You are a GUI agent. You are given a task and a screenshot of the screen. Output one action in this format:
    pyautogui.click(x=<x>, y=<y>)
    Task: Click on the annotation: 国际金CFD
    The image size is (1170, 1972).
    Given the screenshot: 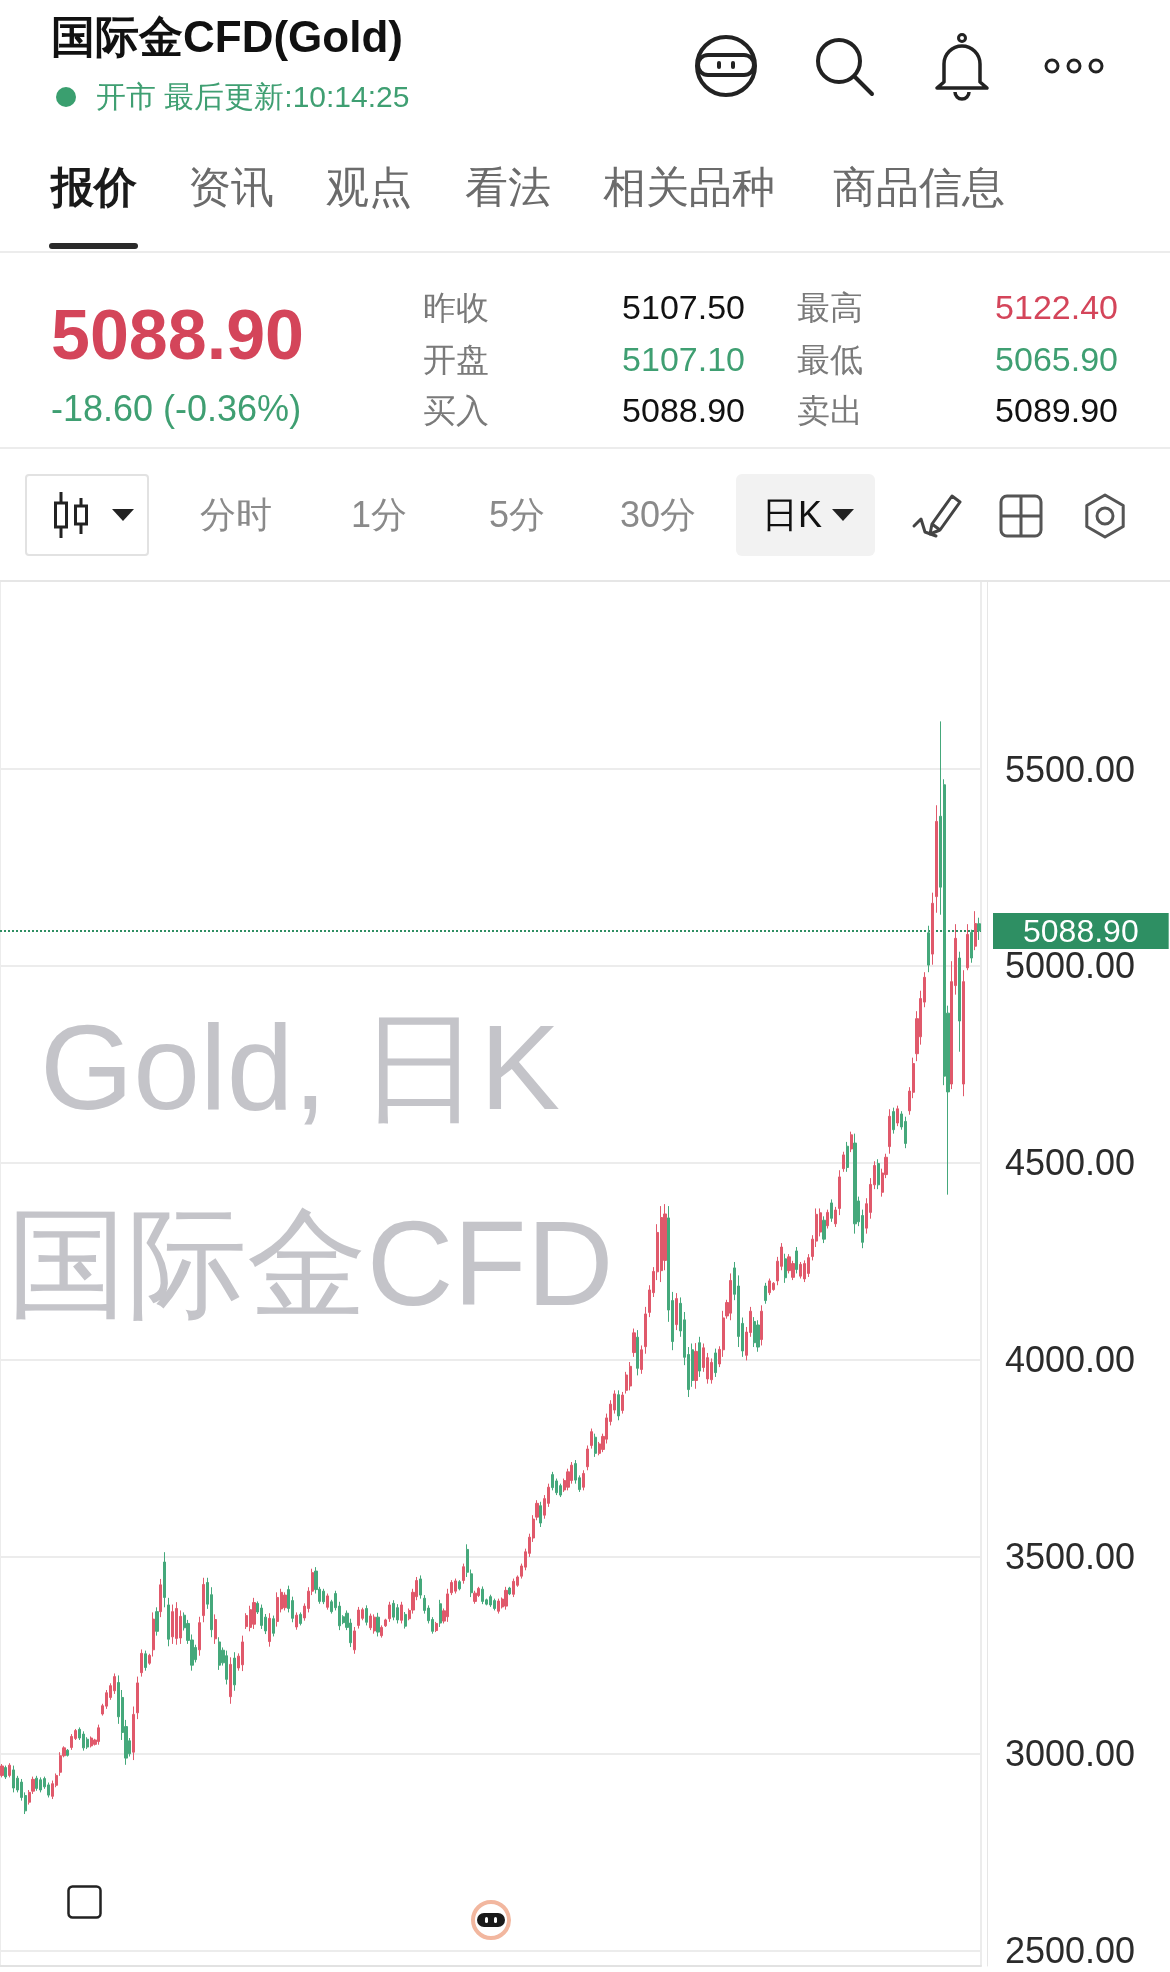 What is the action you would take?
    pyautogui.click(x=310, y=1263)
    